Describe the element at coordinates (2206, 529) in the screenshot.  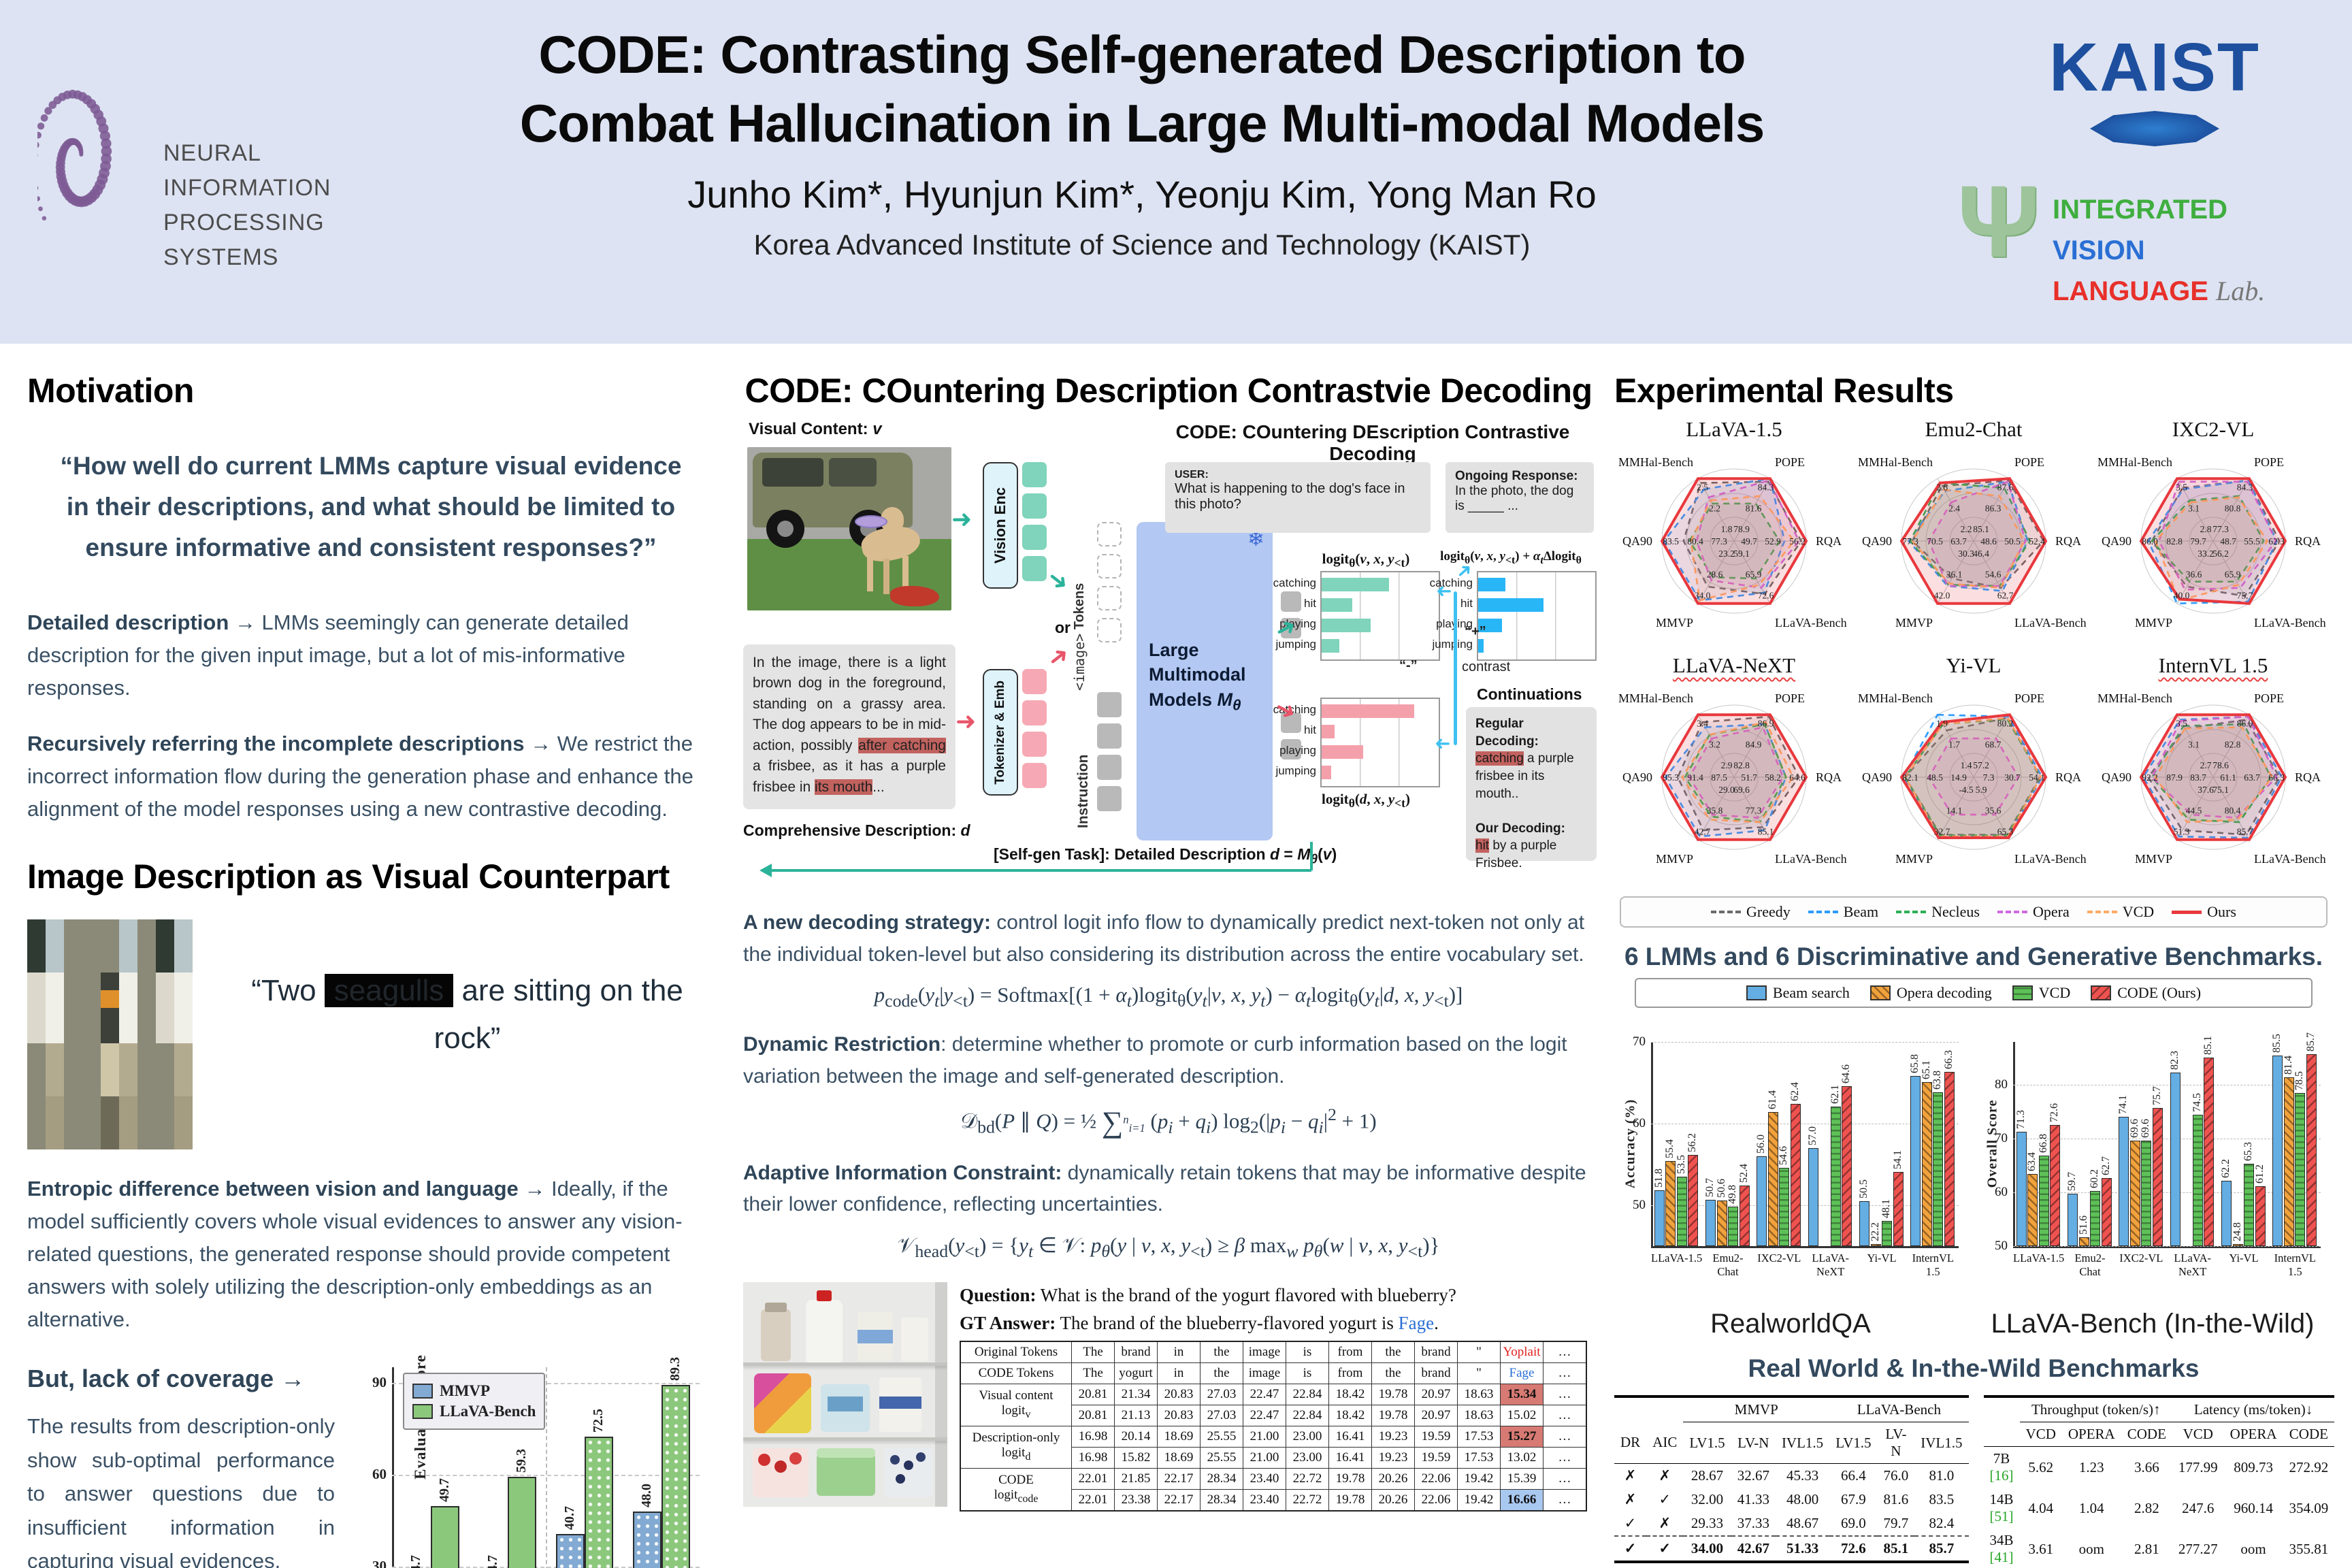
I see `svg-text: 2.8` at that location.